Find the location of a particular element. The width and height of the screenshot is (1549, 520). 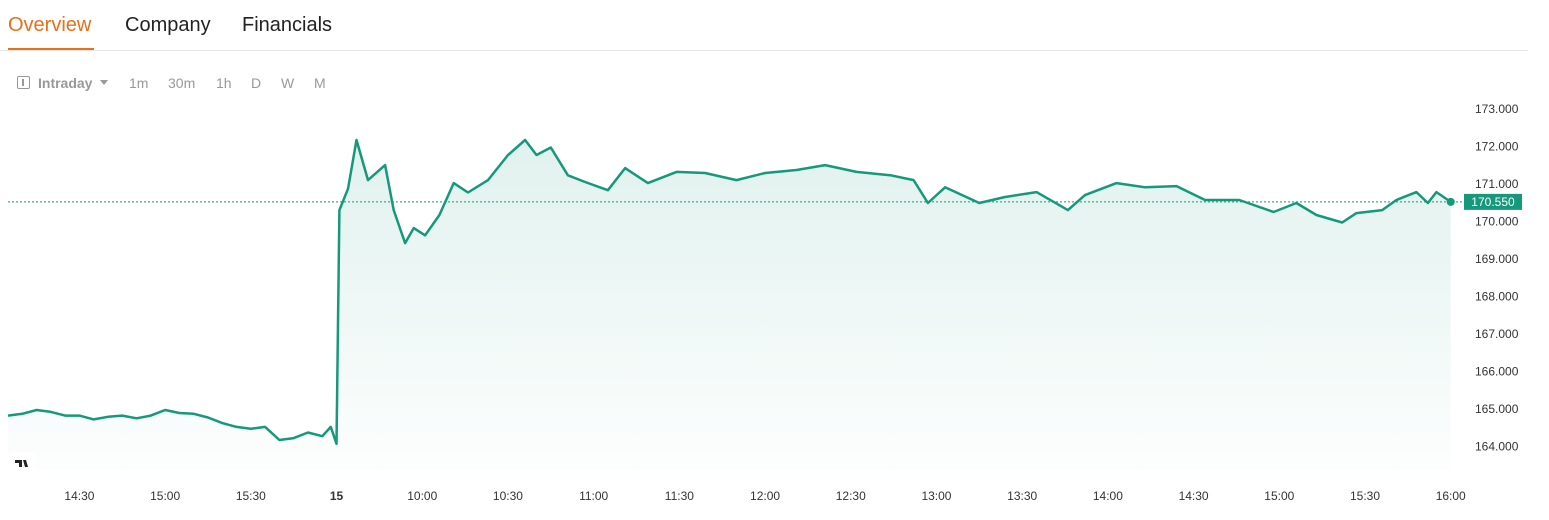

y-tick-label: 167.000 is located at coordinates (1497, 334).